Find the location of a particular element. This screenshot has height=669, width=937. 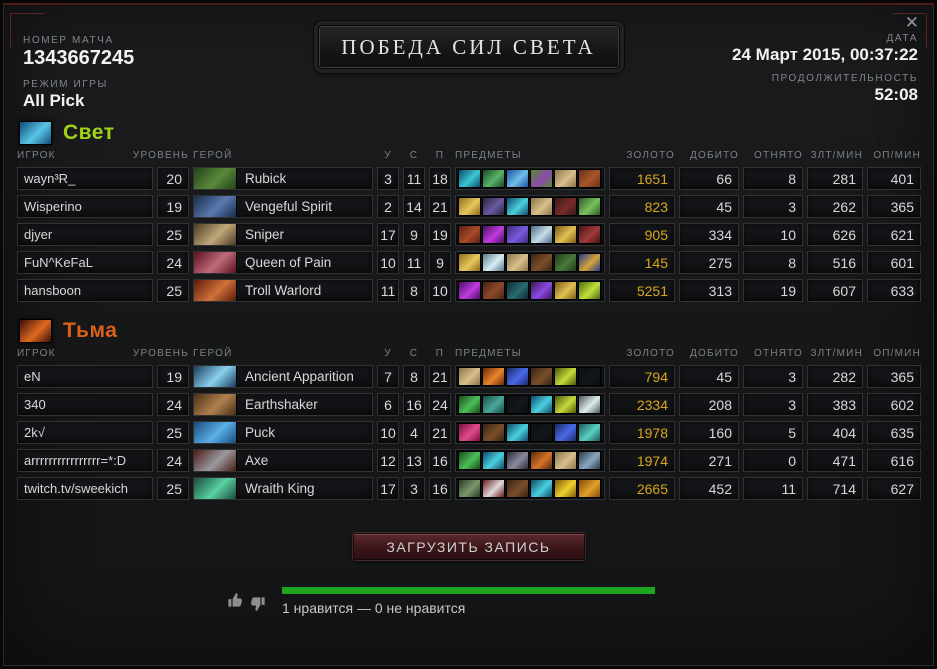

hero-cell: Sniper is located at coordinates (283, 234).